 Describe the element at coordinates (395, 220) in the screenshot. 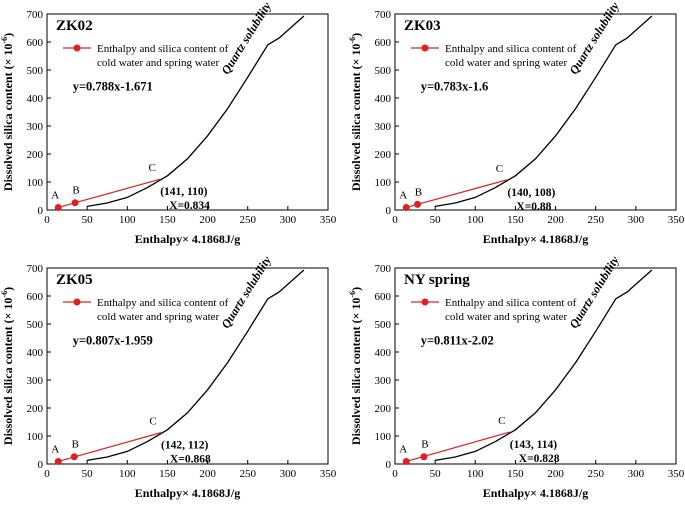

I see `x-tick-label: 0` at that location.